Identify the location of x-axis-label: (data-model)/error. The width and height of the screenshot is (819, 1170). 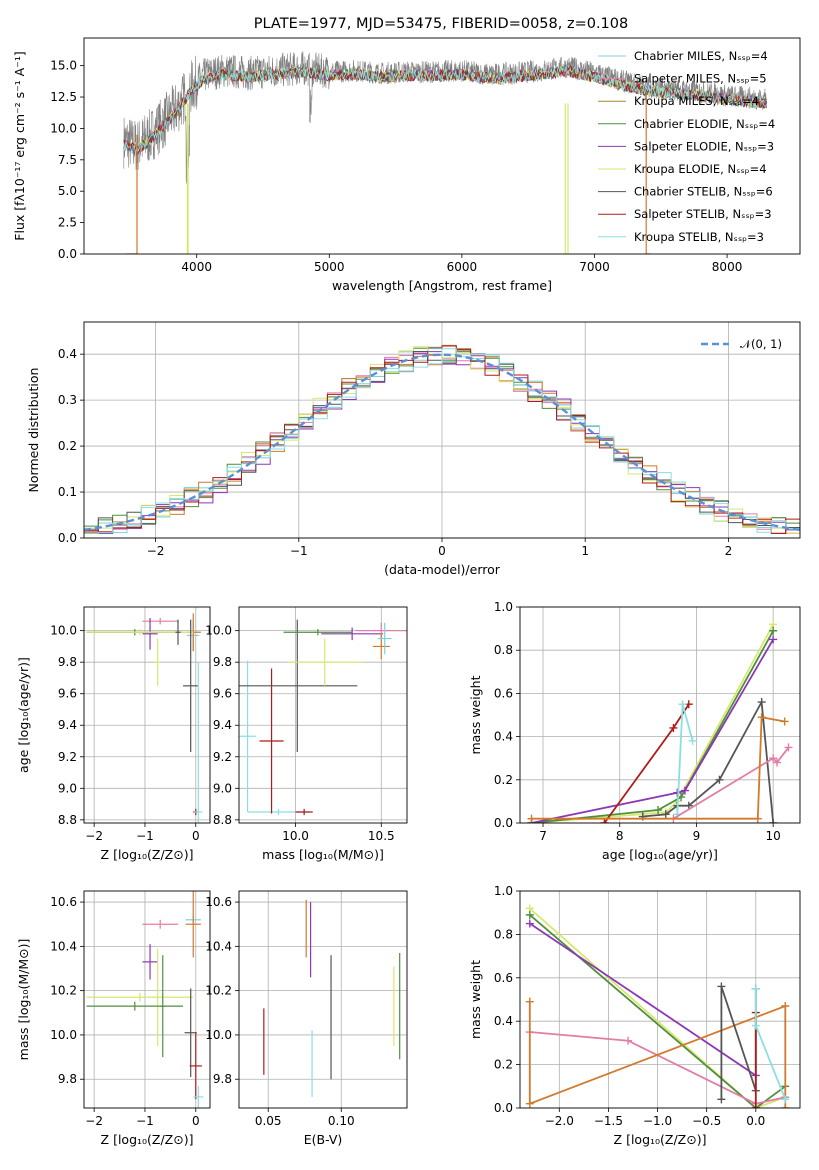
(442, 569).